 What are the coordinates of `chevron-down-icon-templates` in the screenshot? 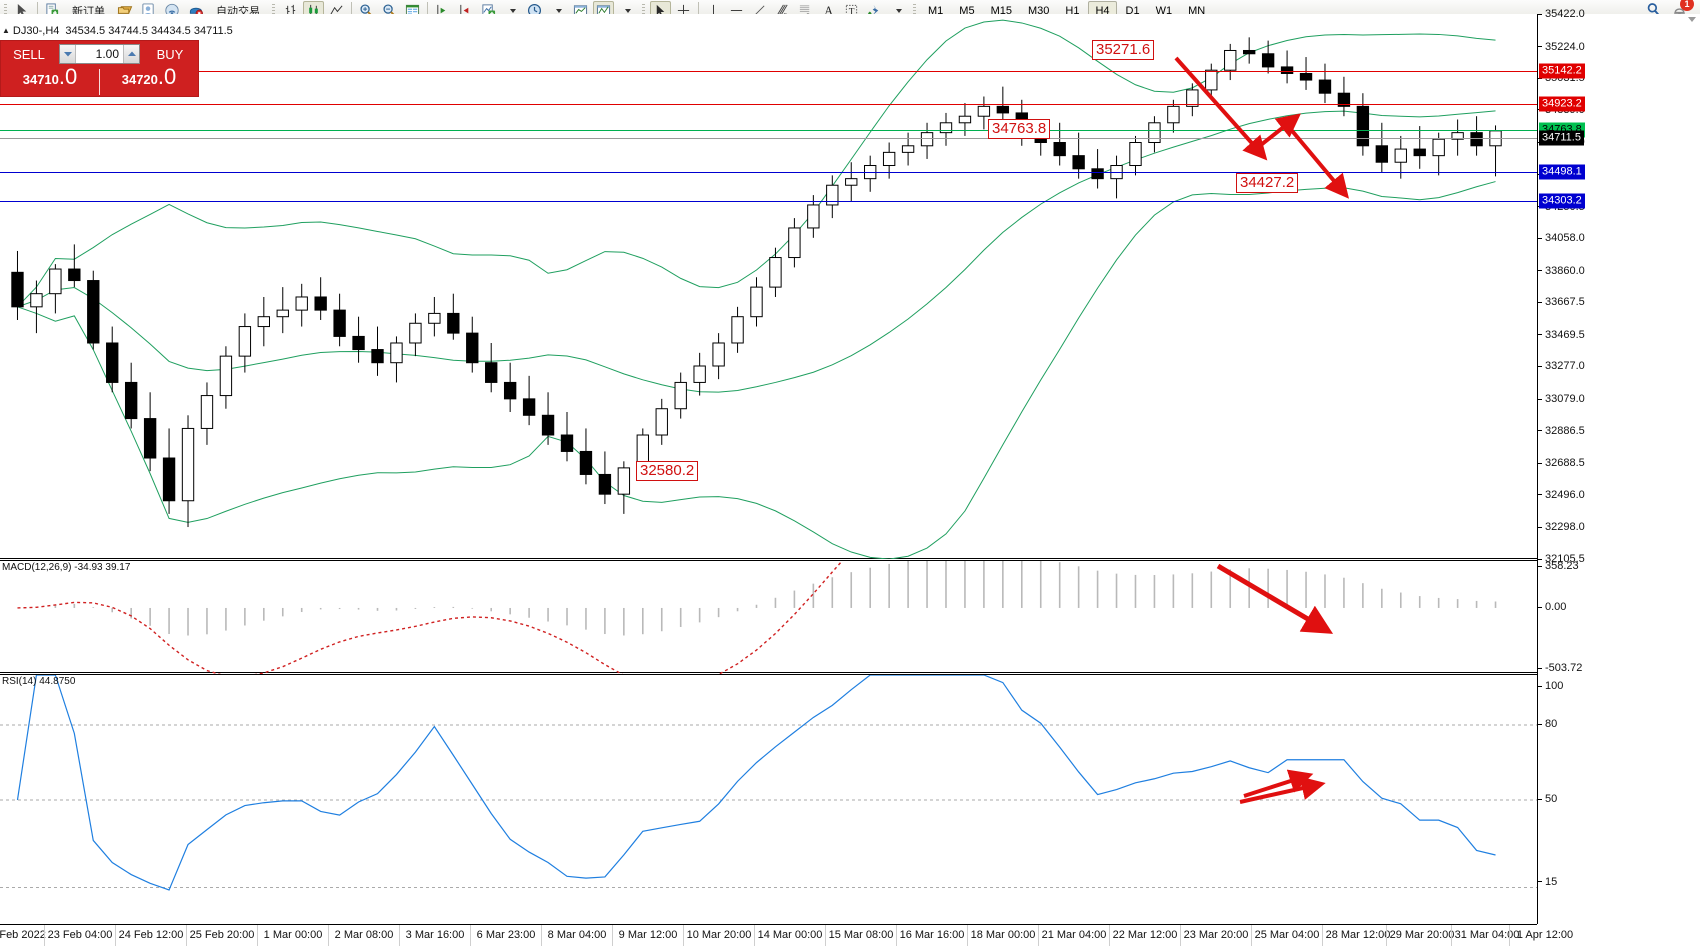 It's located at (626, 11).